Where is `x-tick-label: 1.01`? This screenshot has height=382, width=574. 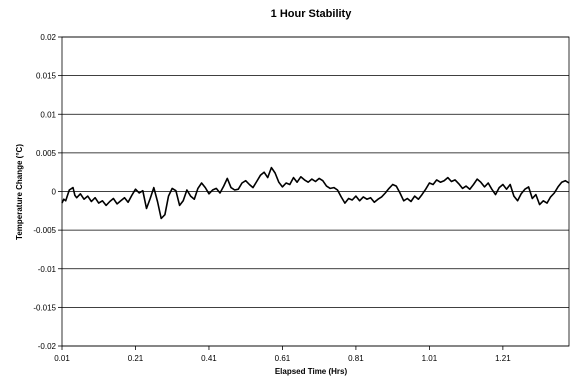
x-tick-label: 1.01 is located at coordinates (430, 358).